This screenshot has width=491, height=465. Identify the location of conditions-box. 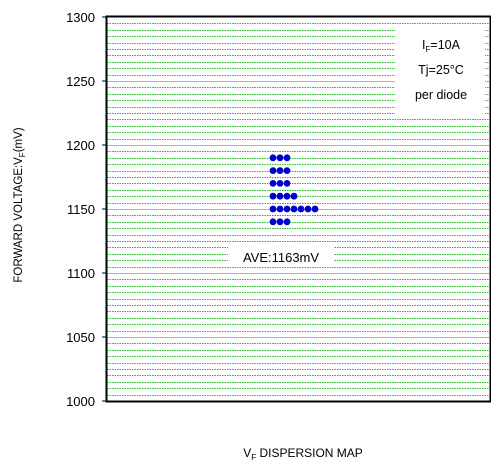
(440, 73).